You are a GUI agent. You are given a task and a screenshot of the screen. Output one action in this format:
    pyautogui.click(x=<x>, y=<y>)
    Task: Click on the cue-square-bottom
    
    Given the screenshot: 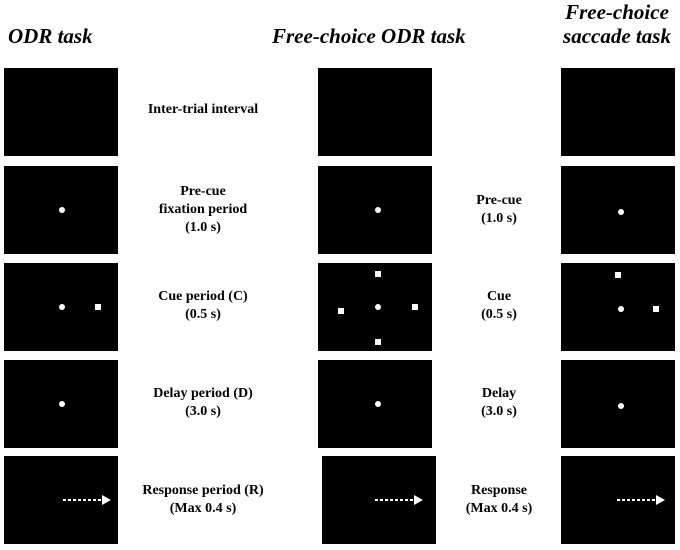 What is the action you would take?
    pyautogui.click(x=378, y=342)
    